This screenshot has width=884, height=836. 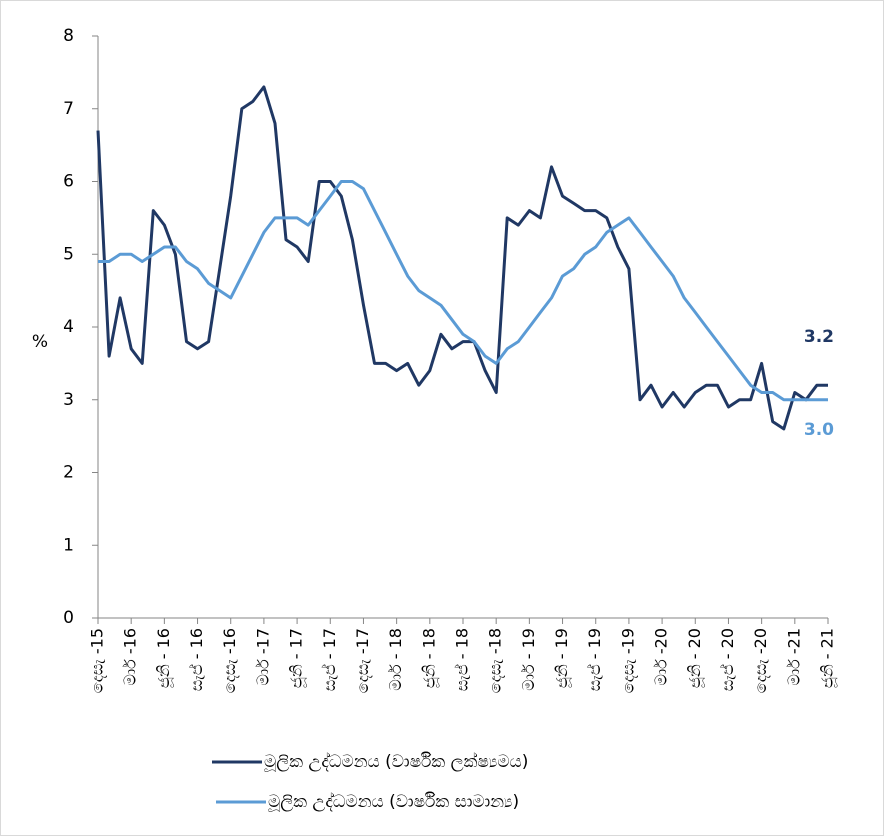 I want to click on x-tick-label: ජූනි - 18, so click(x=429, y=658).